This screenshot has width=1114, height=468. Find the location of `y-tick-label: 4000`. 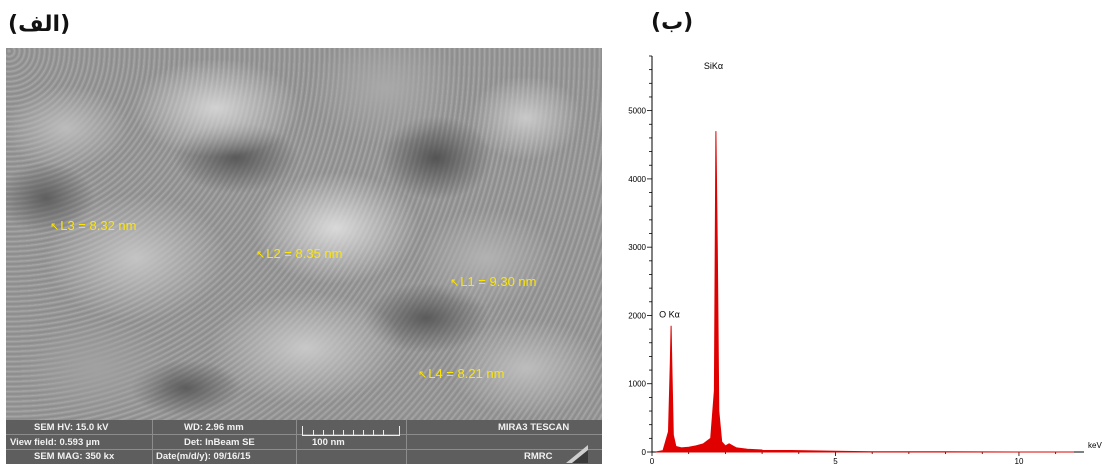

y-tick-label: 4000 is located at coordinates (637, 179).